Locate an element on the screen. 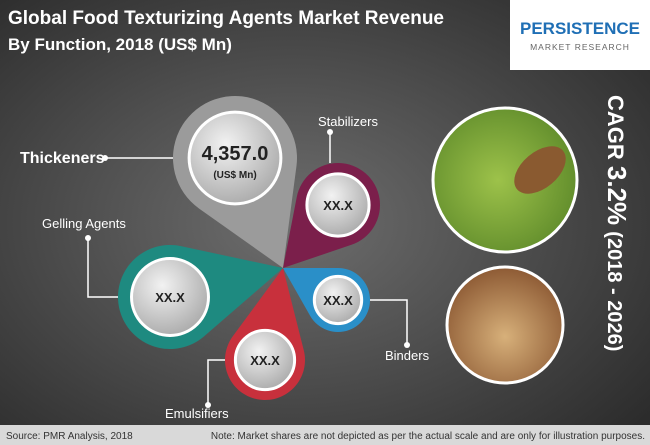  segment-label: Stabilizers is located at coordinates (348, 121).